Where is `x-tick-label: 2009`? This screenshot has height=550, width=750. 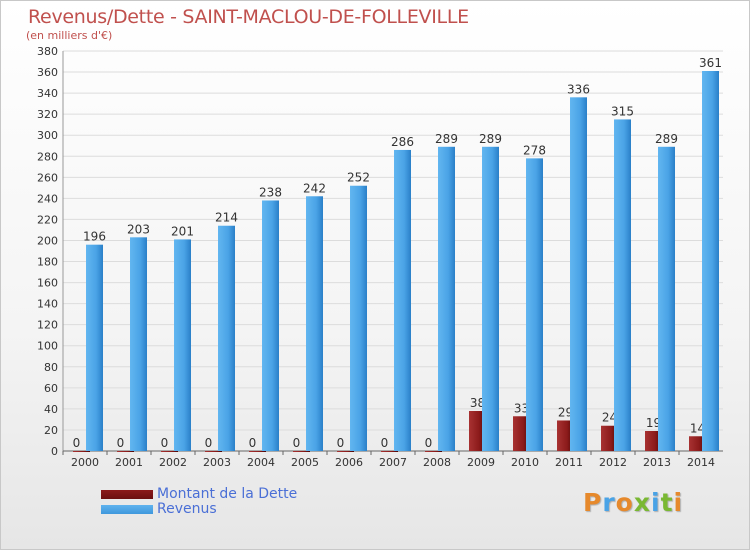 x-tick-label: 2009 is located at coordinates (481, 462).